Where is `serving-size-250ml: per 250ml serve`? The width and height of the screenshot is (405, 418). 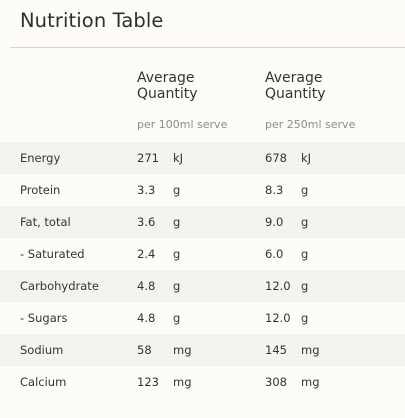
serving-size-250ml: per 250ml serve is located at coordinates (310, 124).